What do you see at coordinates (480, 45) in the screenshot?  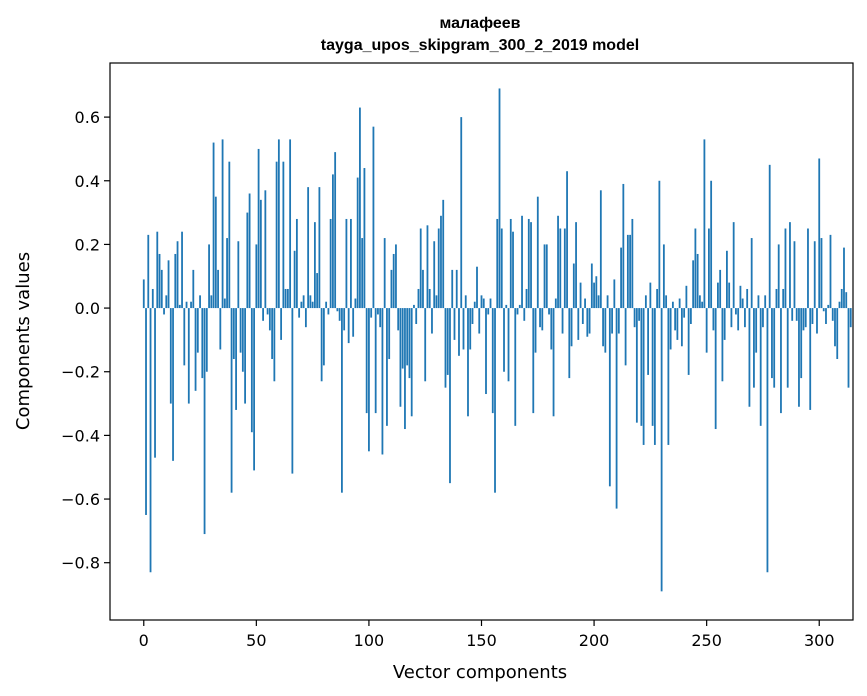 I see `chart-subtitle: tayga_upos_skipgram_300_2_2019 model` at bounding box center [480, 45].